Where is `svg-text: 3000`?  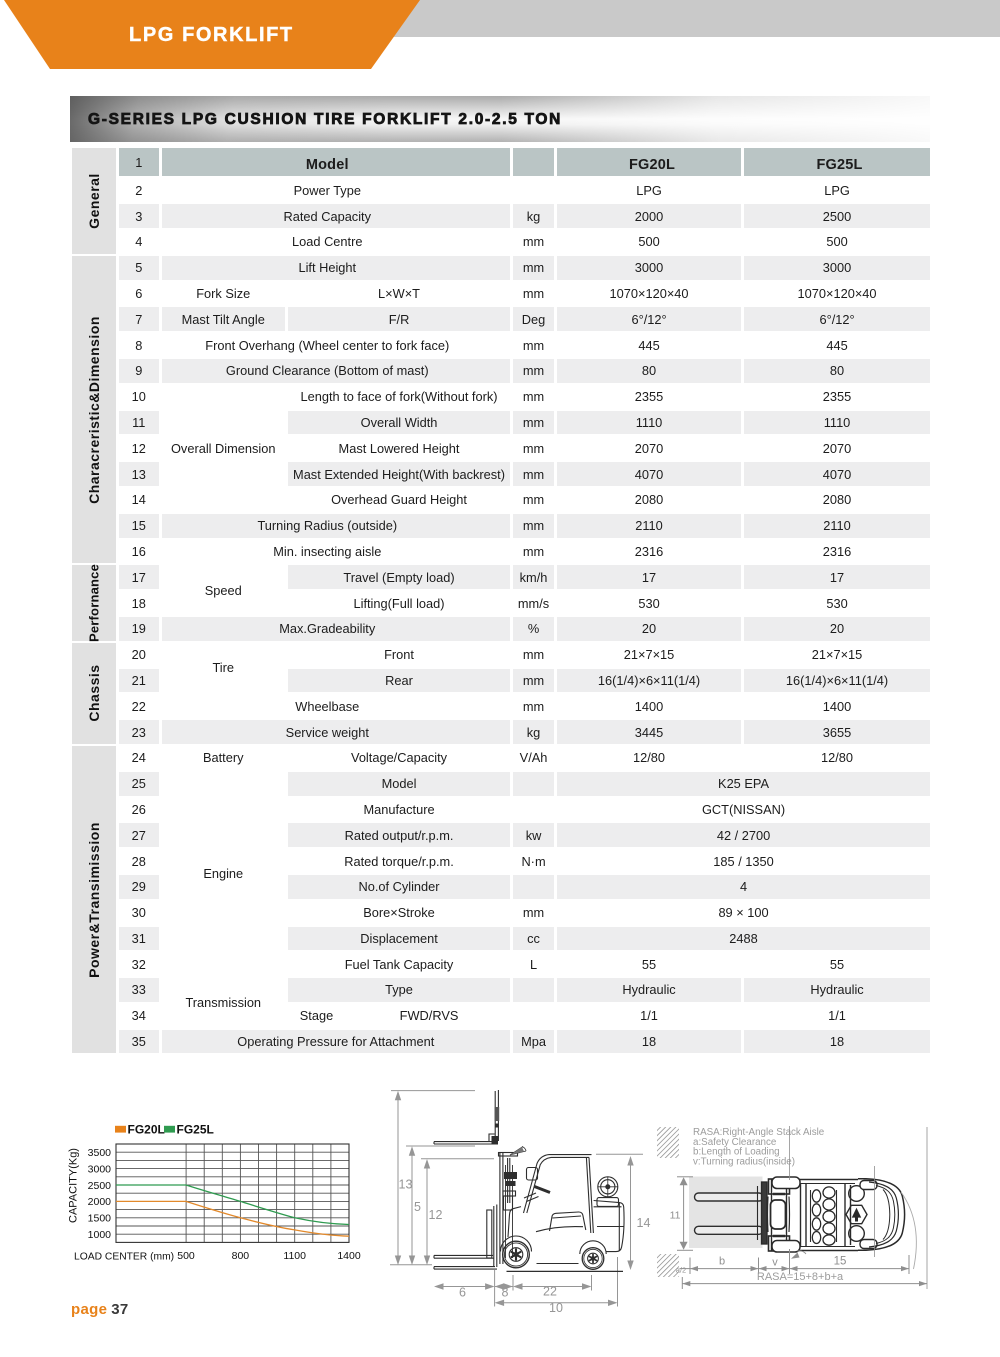 svg-text: 3000 is located at coordinates (100, 1169).